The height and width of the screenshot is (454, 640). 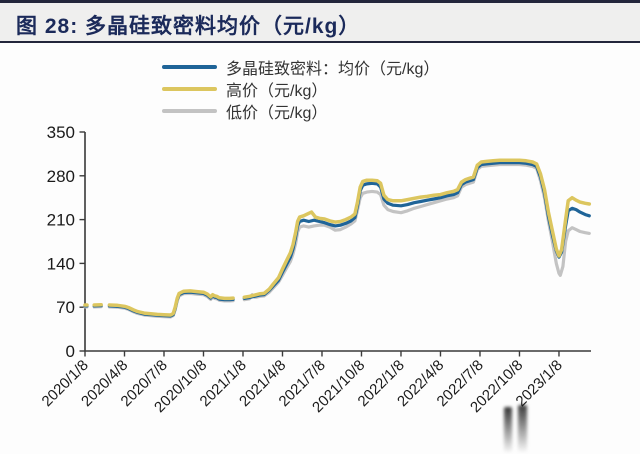 What do you see at coordinates (61, 176) in the screenshot?
I see `y-tick-label: 280` at bounding box center [61, 176].